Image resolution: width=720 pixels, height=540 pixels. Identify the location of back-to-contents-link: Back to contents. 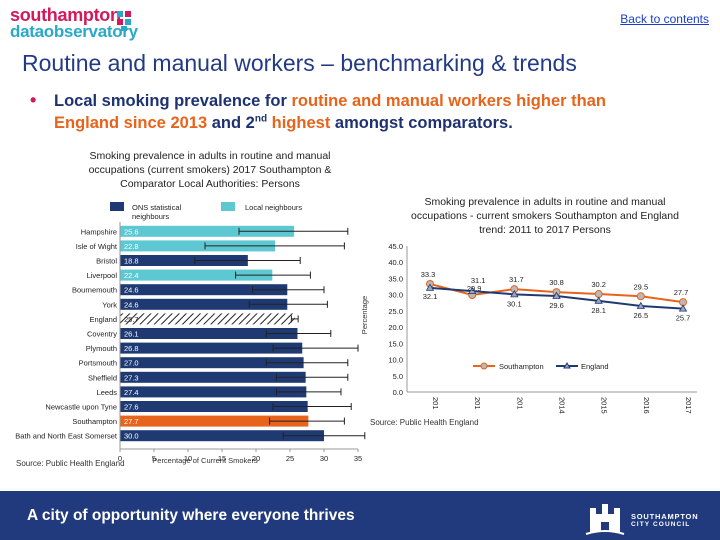
(664, 19).